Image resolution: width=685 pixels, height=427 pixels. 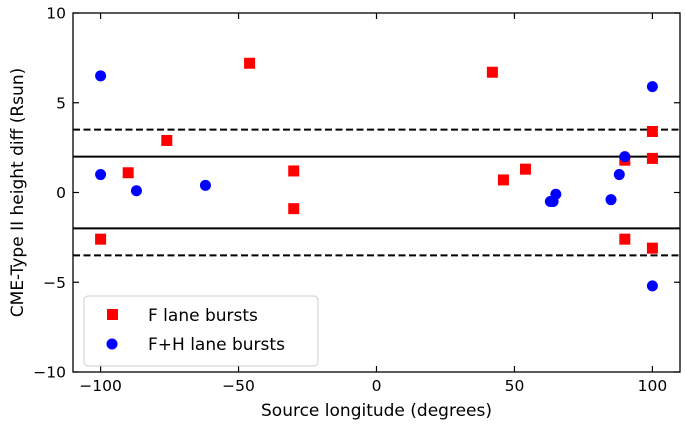 I want to click on legend-label-f-lane: F lane bursts, so click(x=203, y=316).